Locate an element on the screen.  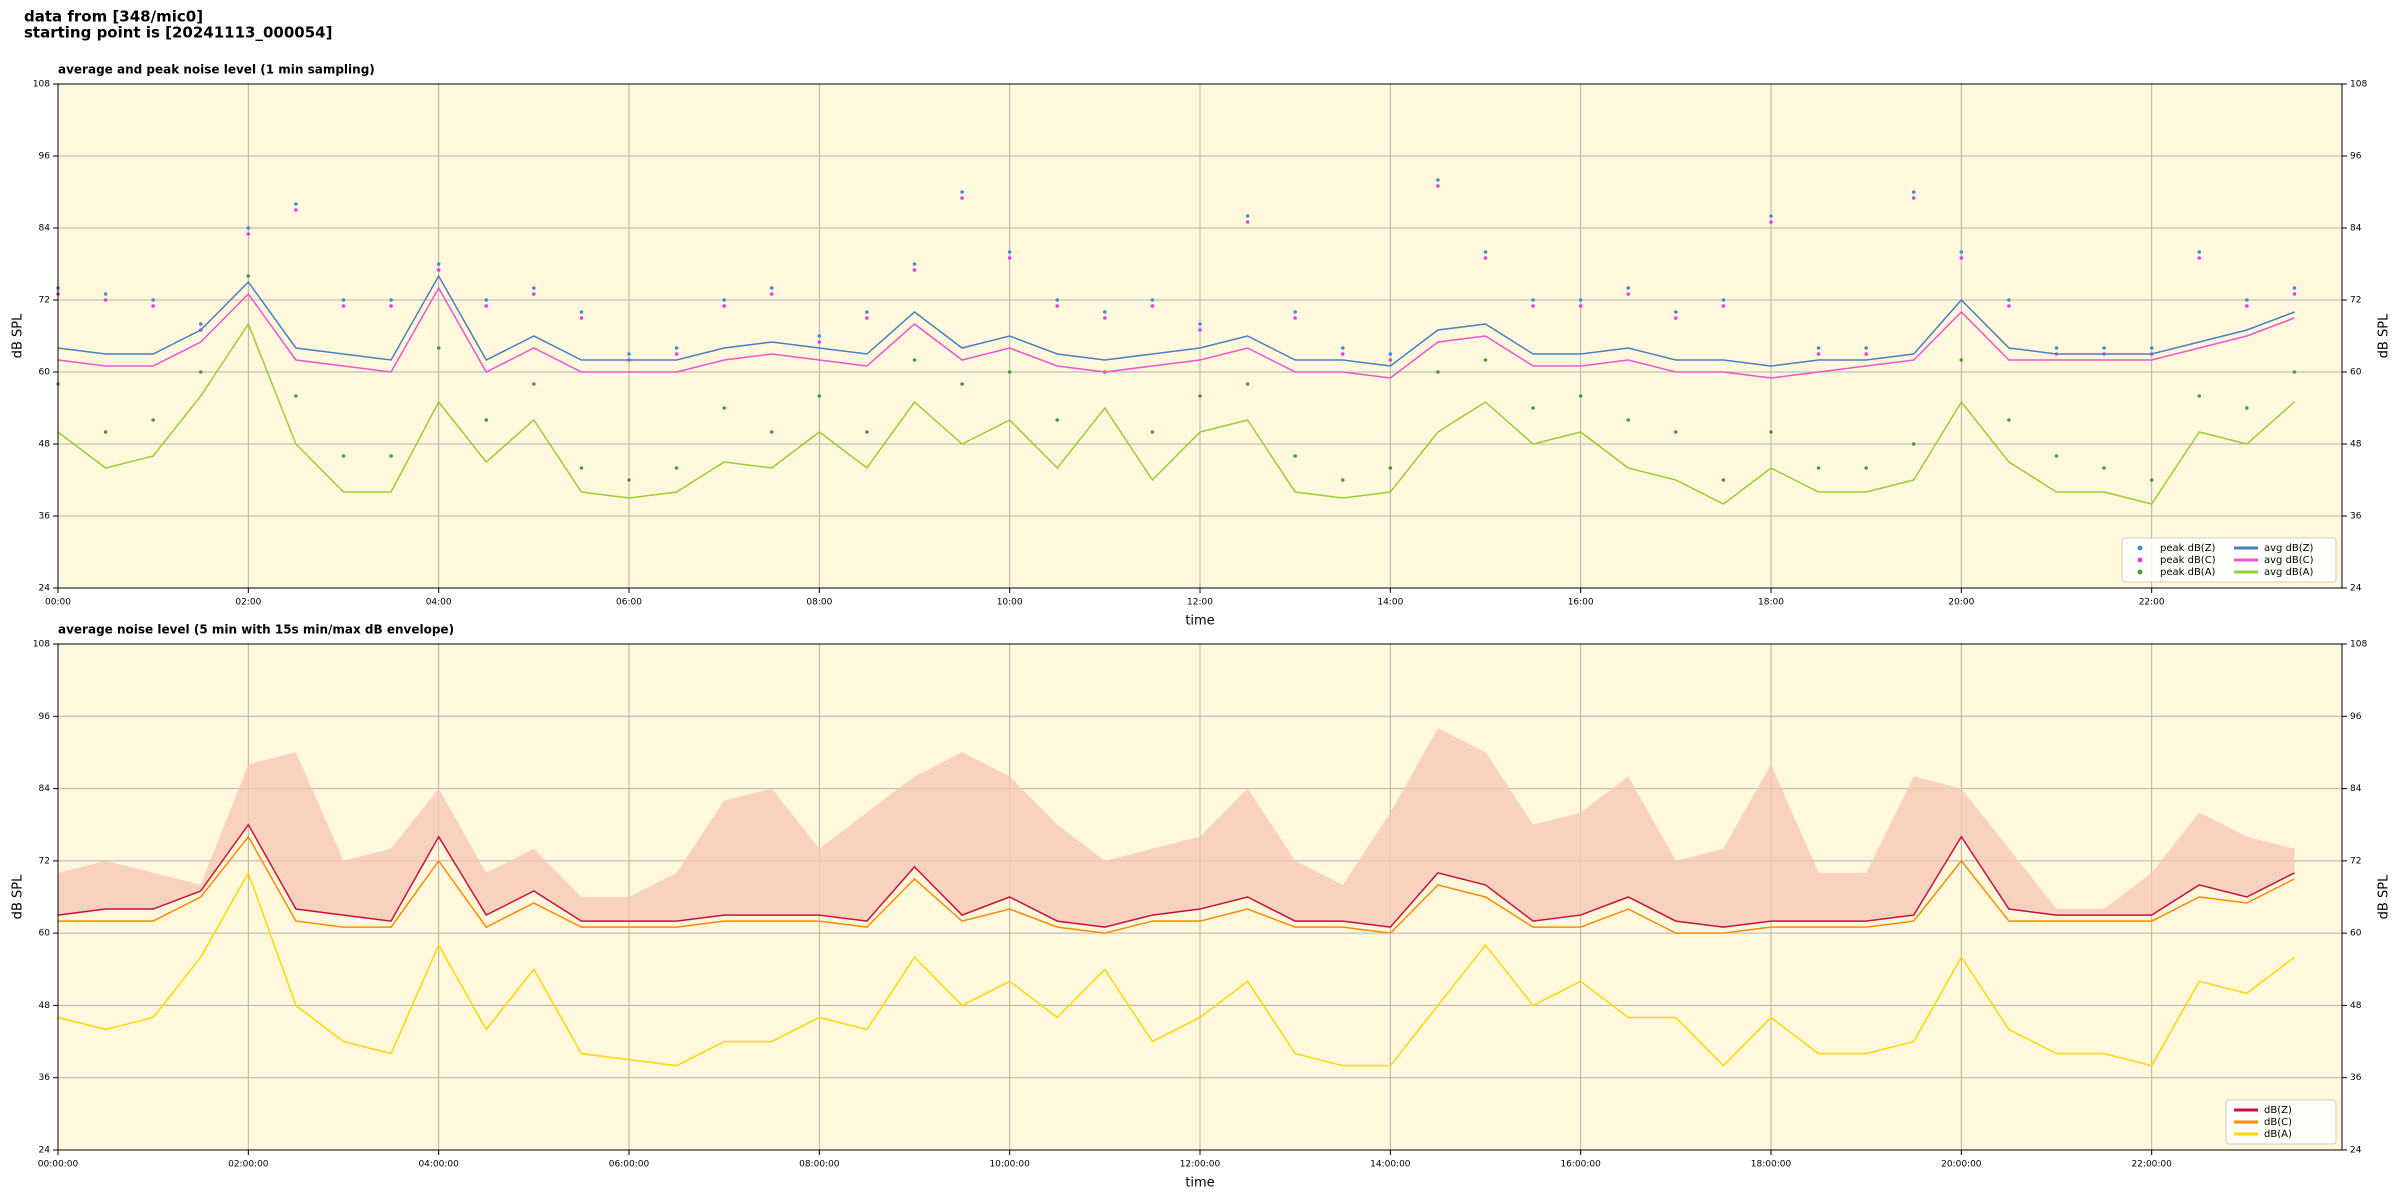
x-tick-label: 18:00 is located at coordinates (1771, 603).